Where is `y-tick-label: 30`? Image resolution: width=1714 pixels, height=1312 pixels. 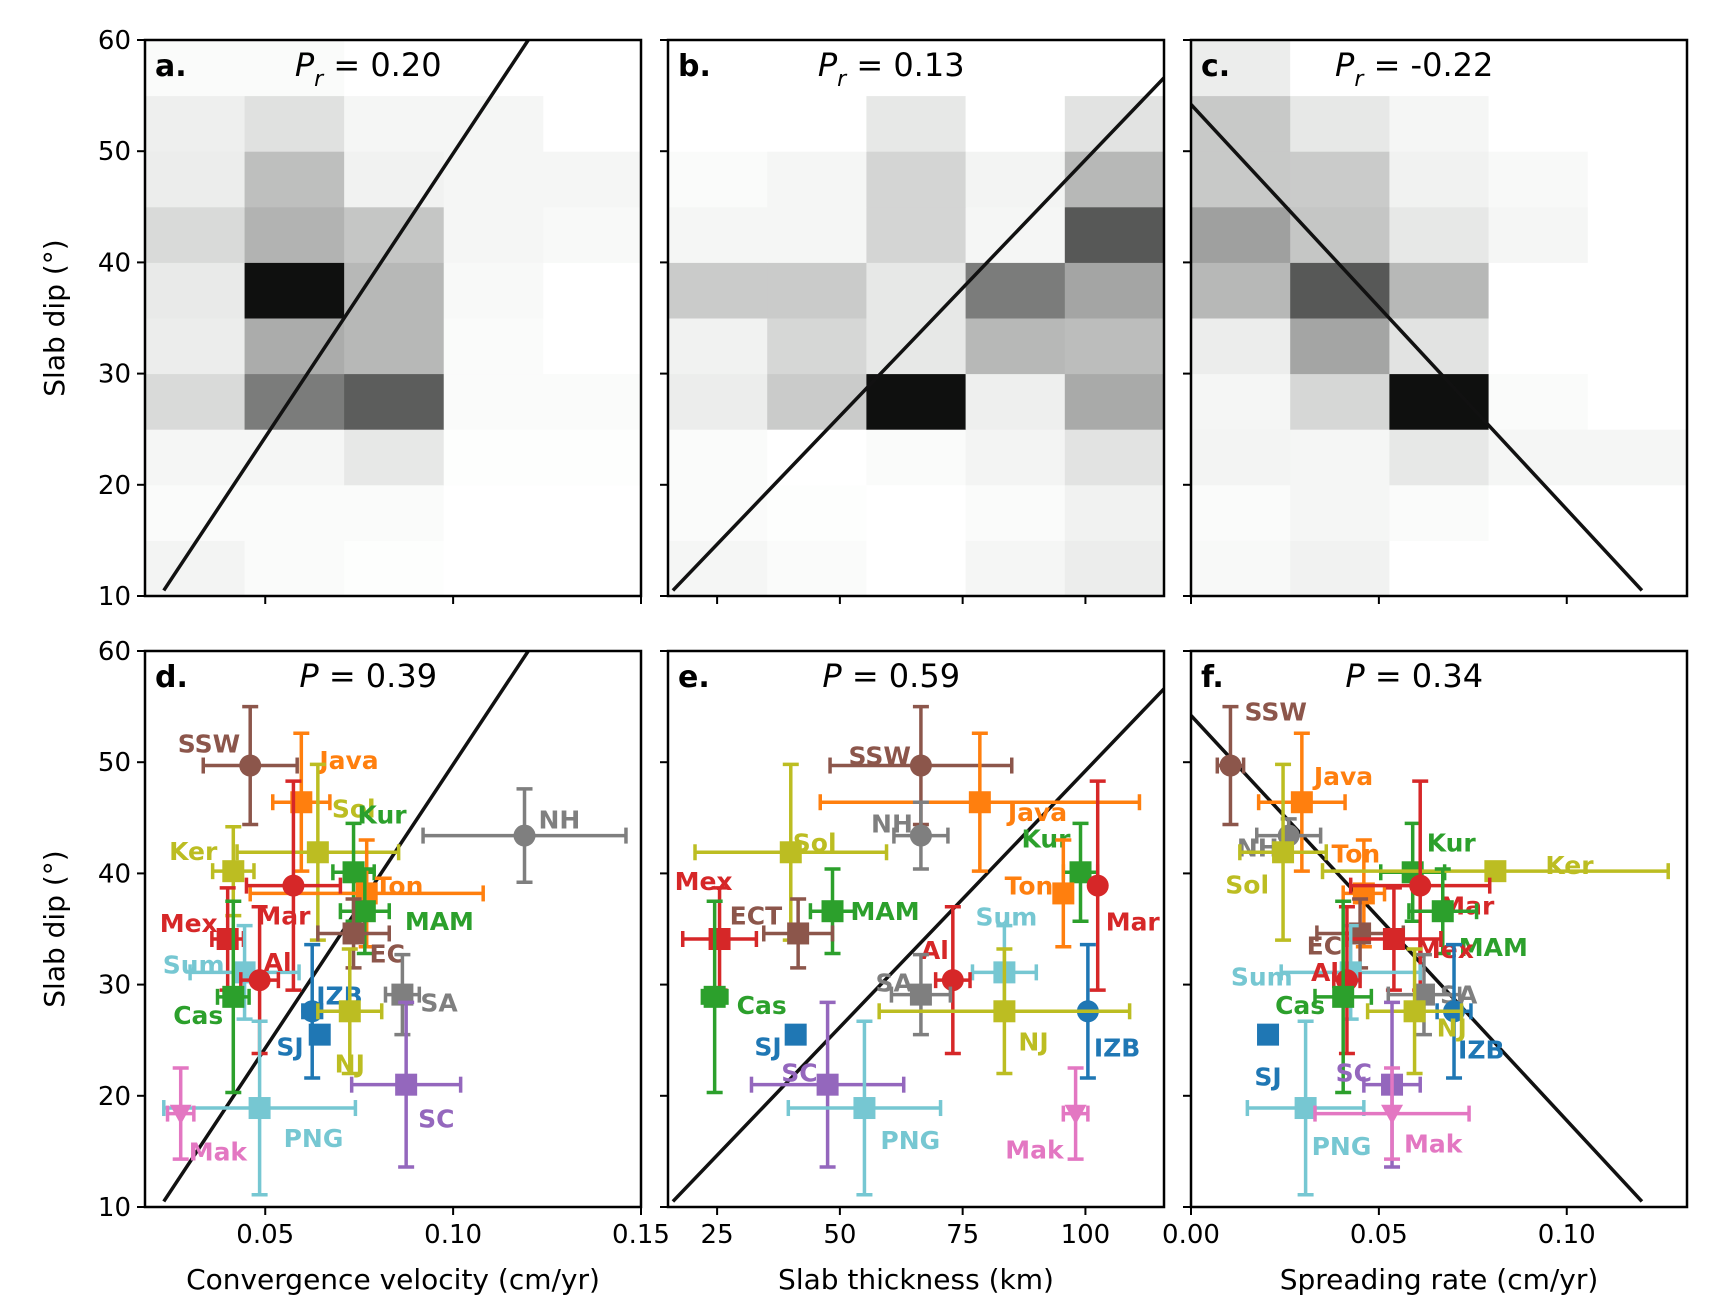
y-tick-label: 30 is located at coordinates (114, 375).